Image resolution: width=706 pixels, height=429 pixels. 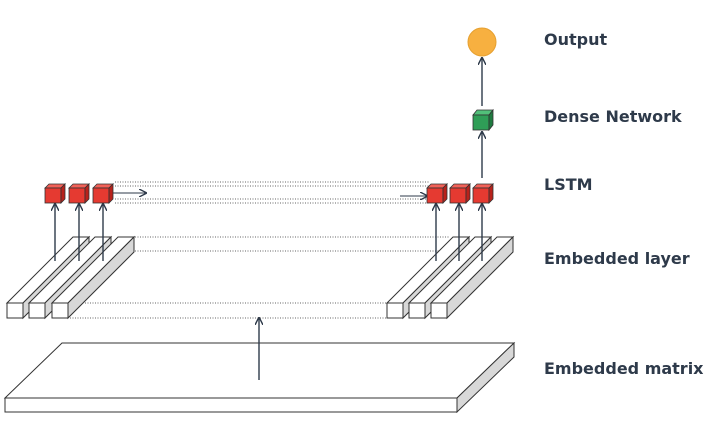 I want to click on label-dense-network: Dense Network, so click(x=613, y=116).